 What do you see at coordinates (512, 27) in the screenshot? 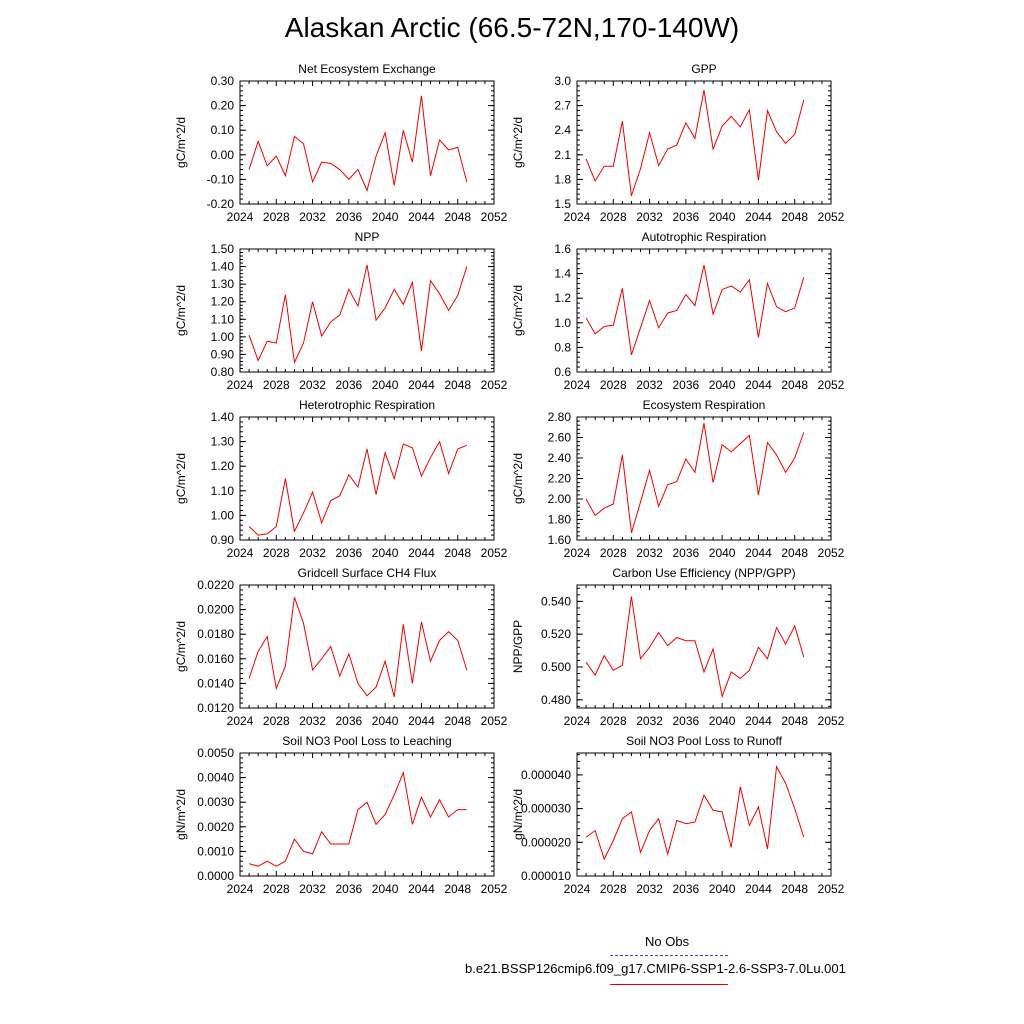
I see `page-title: Alaskan Arctic (66.5-72N,170-140W)` at bounding box center [512, 27].